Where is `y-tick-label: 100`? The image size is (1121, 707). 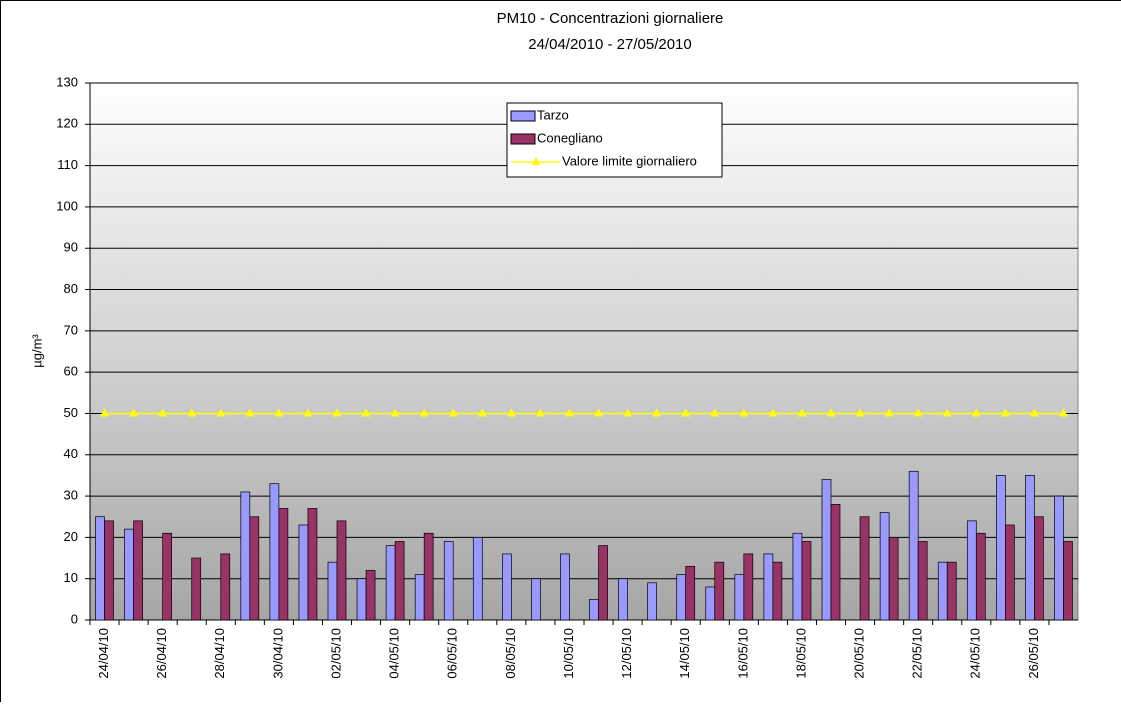 y-tick-label: 100 is located at coordinates (67, 205).